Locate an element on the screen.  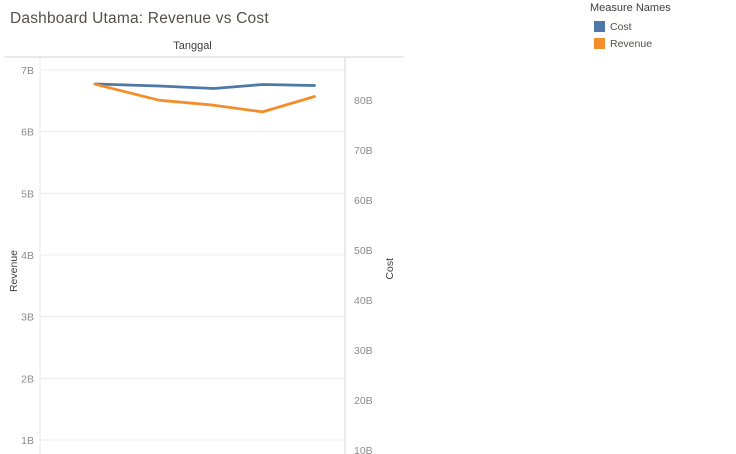
legend-item-label: Revenue is located at coordinates (631, 43).